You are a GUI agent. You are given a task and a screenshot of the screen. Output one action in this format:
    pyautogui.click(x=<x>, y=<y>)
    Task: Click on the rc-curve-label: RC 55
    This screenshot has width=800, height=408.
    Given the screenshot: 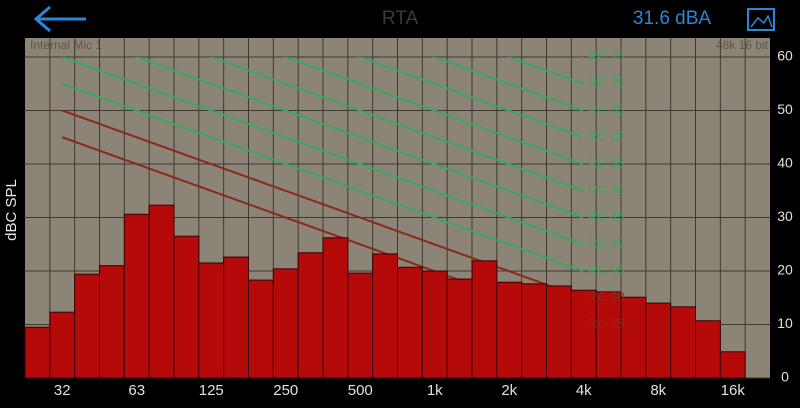 What is the action you would take?
    pyautogui.click(x=606, y=162)
    